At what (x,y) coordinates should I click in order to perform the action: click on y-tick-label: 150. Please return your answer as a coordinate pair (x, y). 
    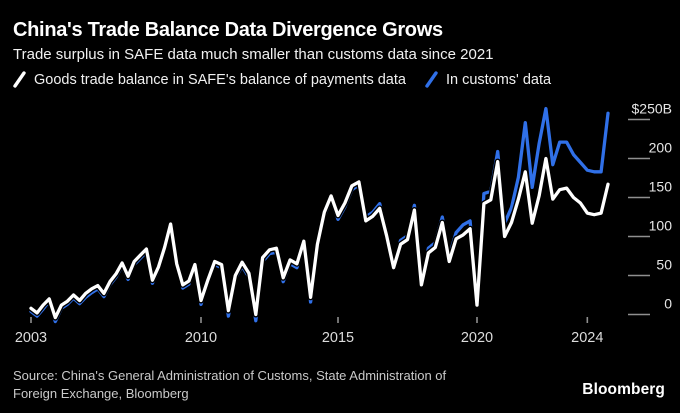
    Looking at the image, I should click on (661, 187).